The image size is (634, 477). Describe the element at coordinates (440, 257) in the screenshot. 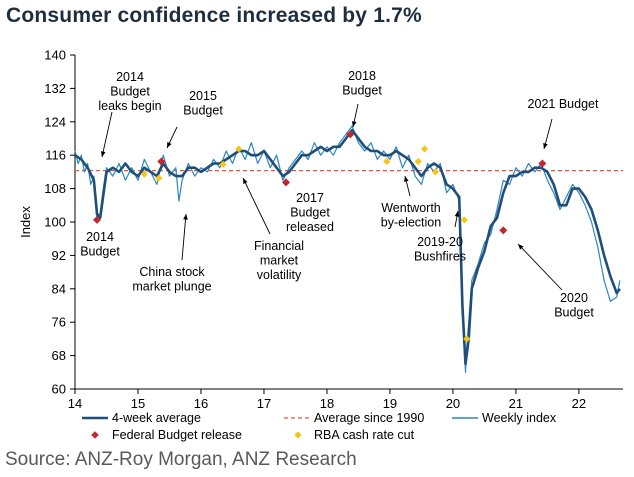

I see `annotation-bush: Bushfires` at that location.